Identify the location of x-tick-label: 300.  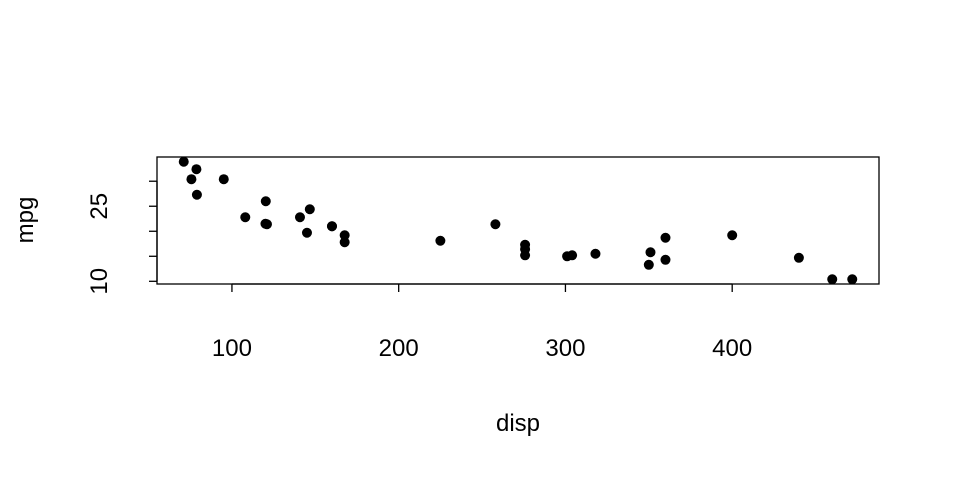
(565, 348).